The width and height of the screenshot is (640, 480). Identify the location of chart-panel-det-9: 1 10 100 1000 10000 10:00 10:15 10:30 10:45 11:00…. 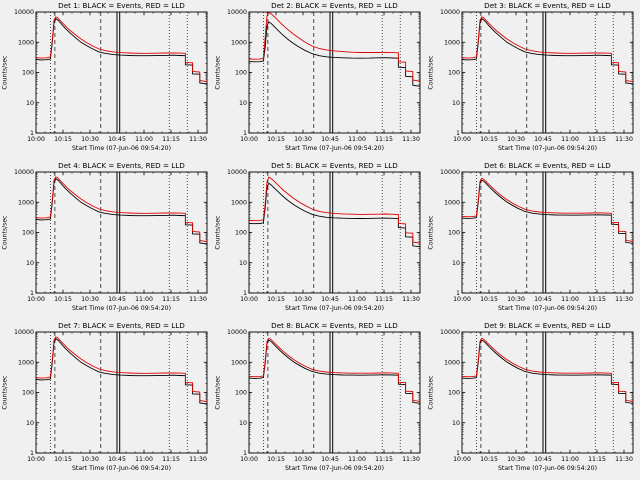
(533, 400).